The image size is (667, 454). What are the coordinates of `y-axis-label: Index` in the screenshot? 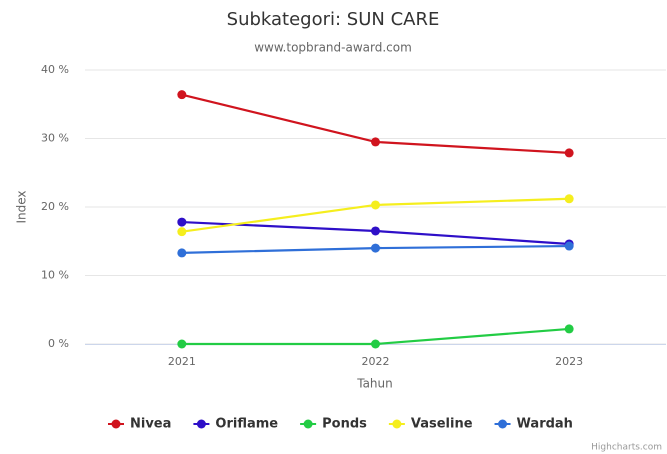 It's located at (22, 206).